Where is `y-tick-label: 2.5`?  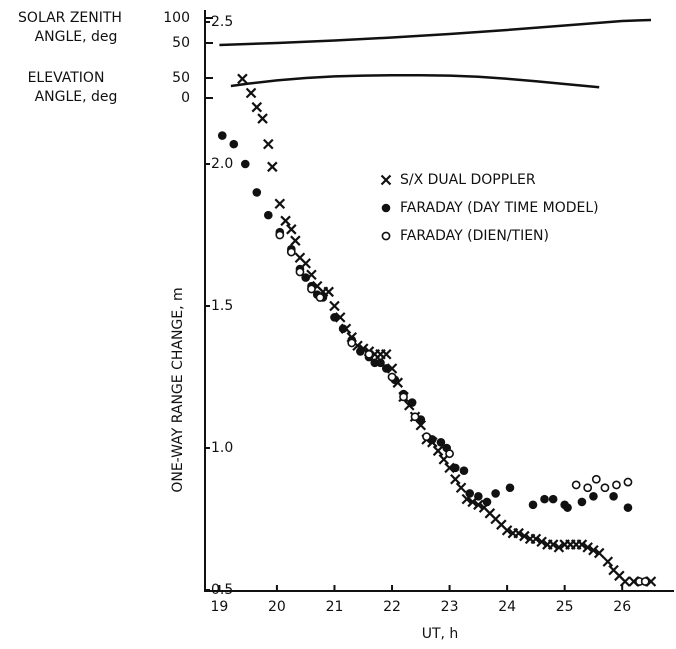 y-tick-label: 2.5 is located at coordinates (222, 22).